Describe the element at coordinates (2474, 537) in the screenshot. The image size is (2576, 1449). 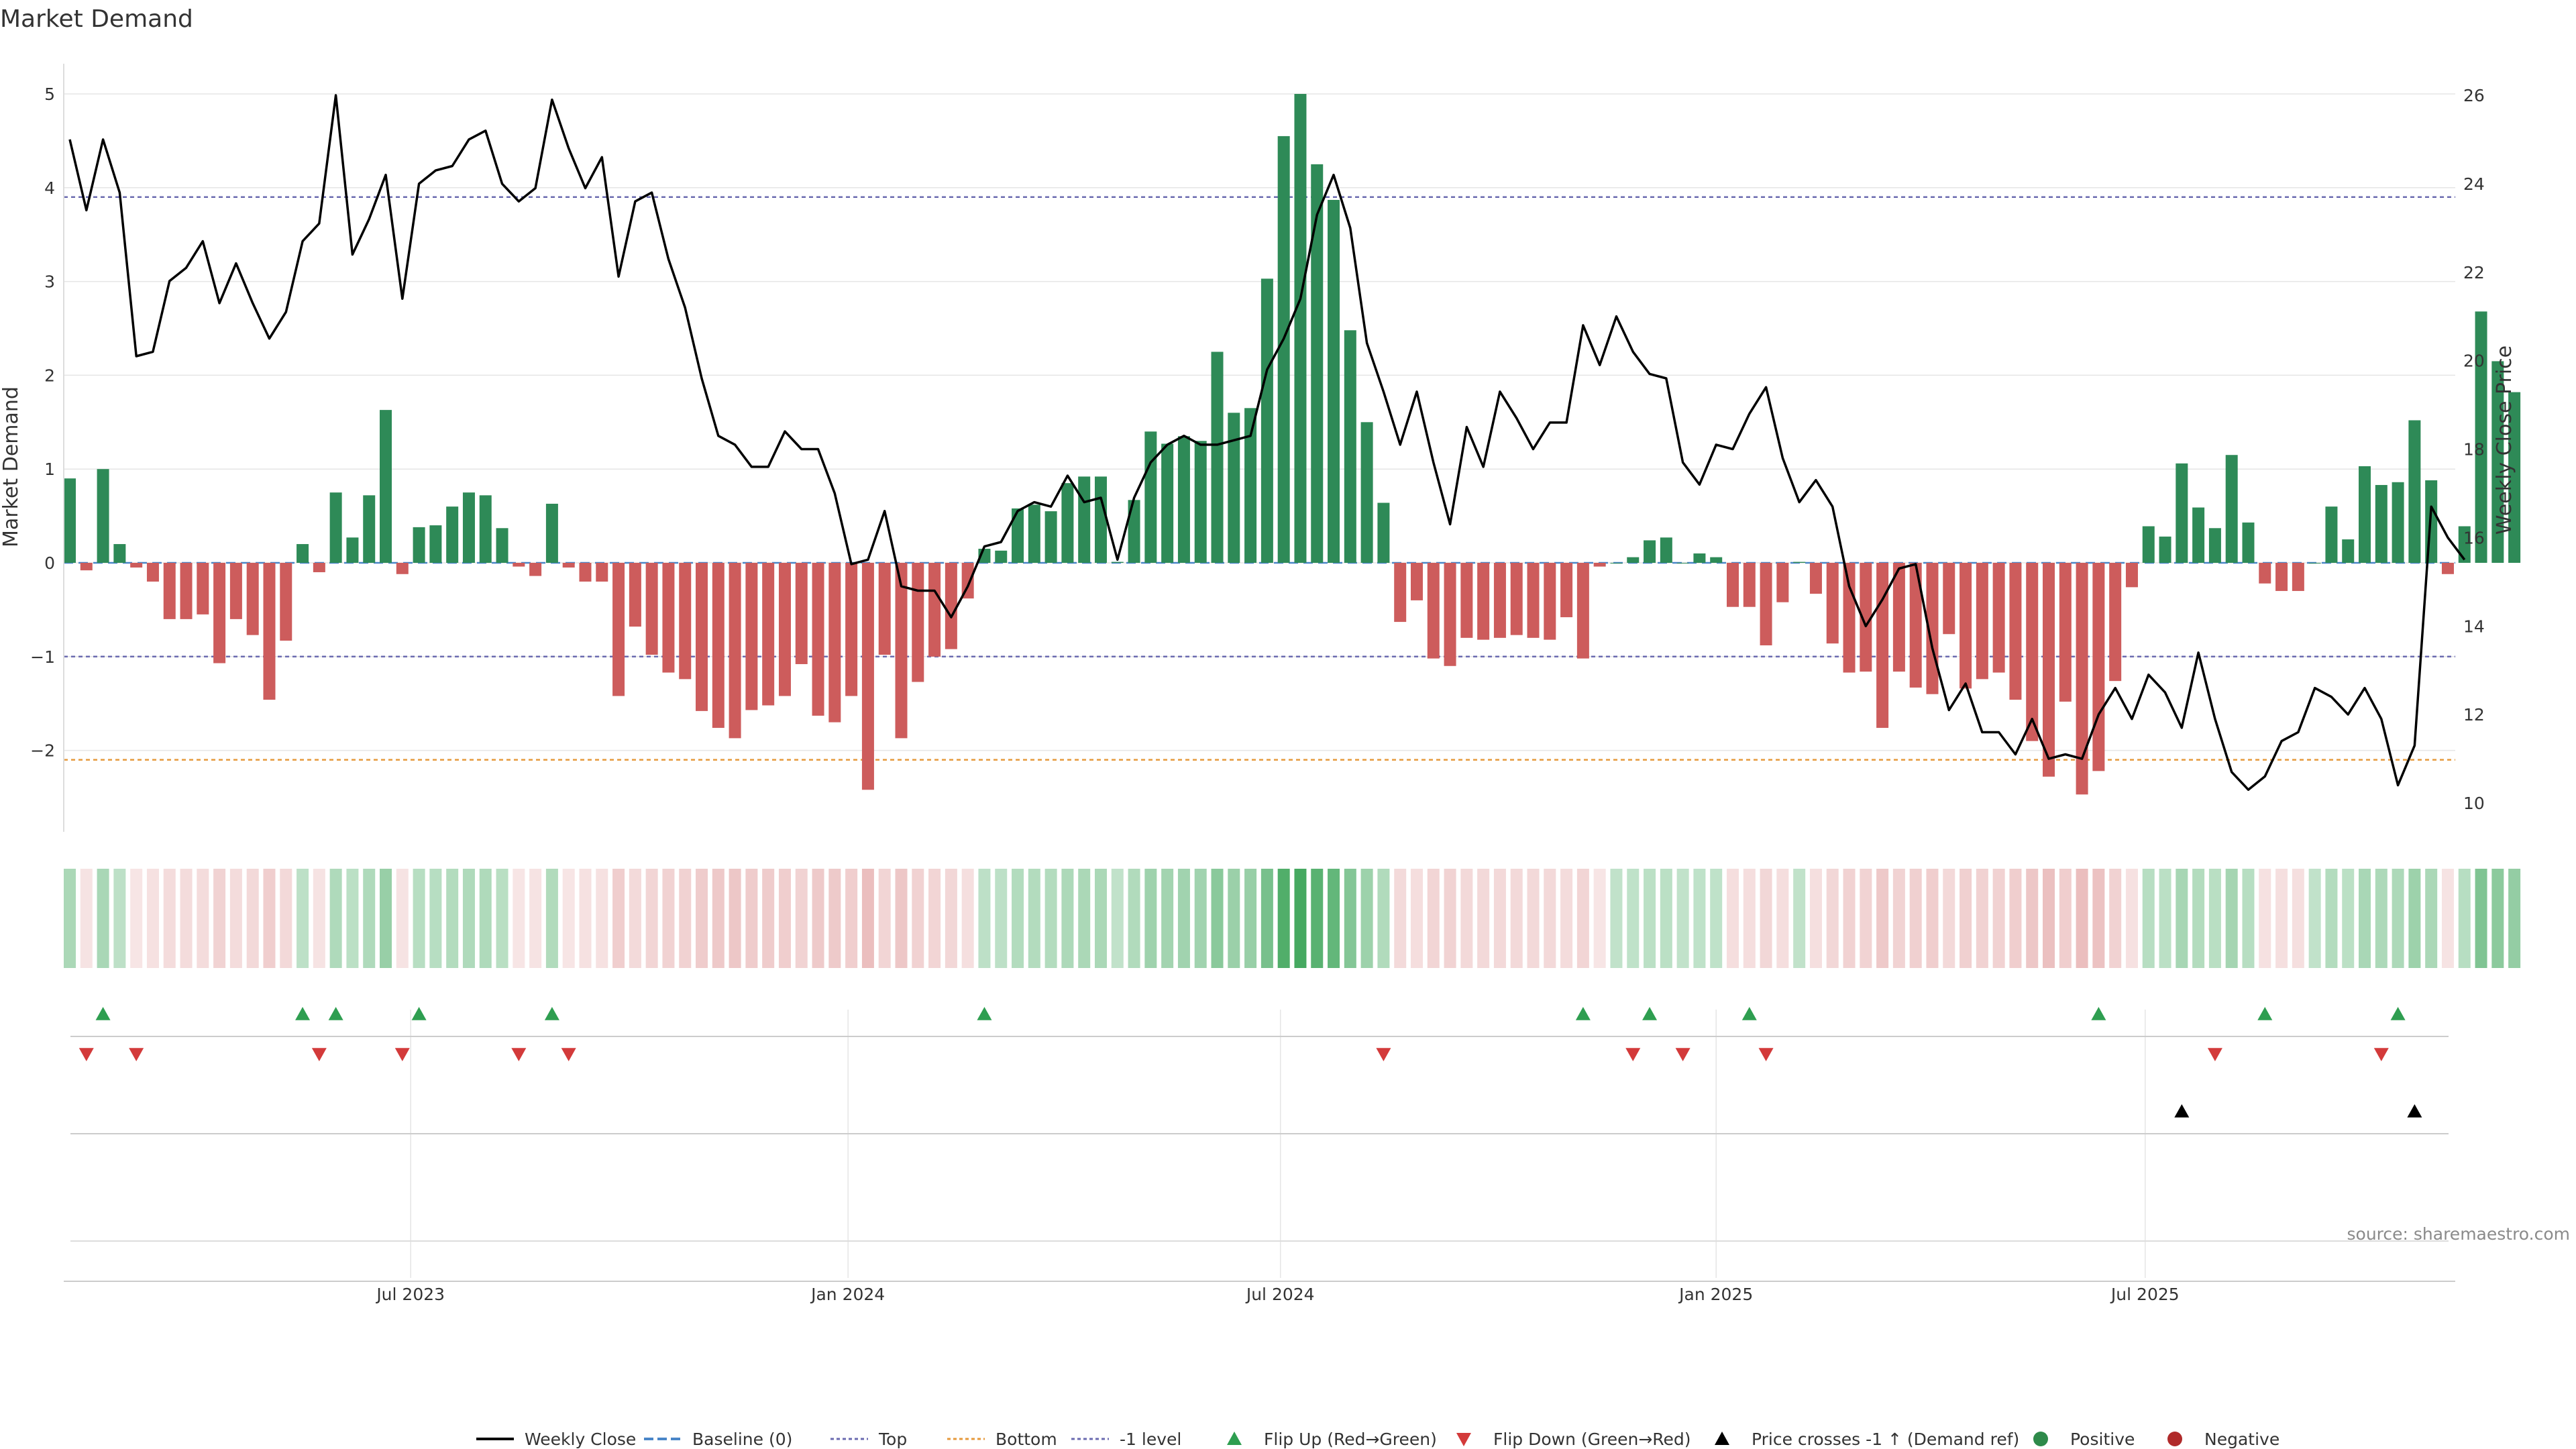
I see `y2-tick-label: 16` at that location.